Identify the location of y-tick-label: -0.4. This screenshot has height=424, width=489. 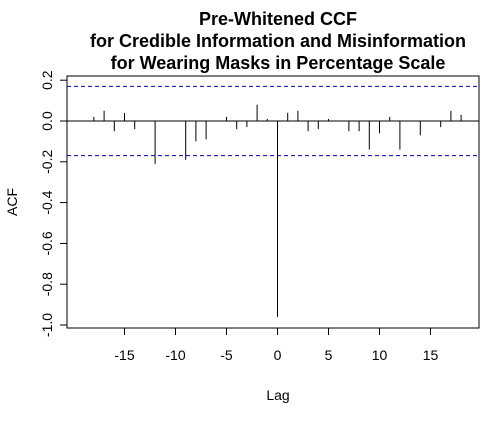
(47, 202).